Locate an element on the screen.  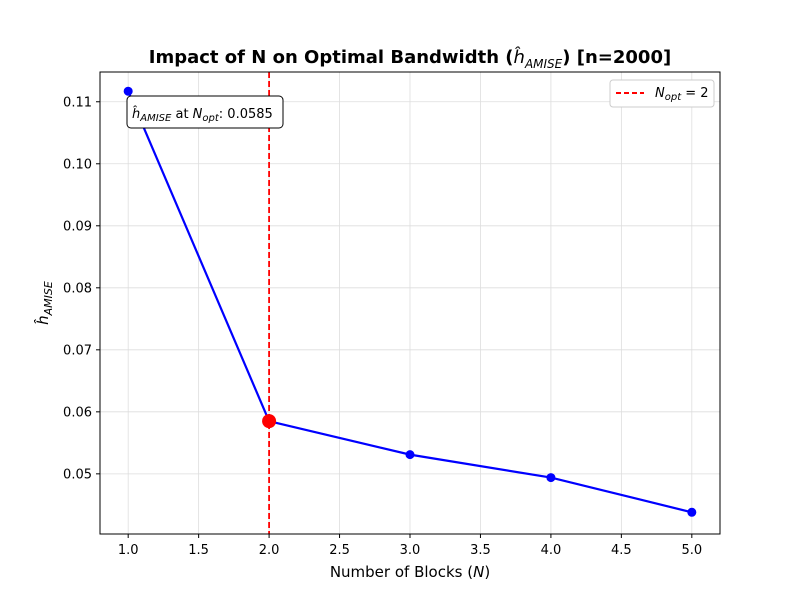
y-axis-label: ĥAMISE is located at coordinates (44, 303).